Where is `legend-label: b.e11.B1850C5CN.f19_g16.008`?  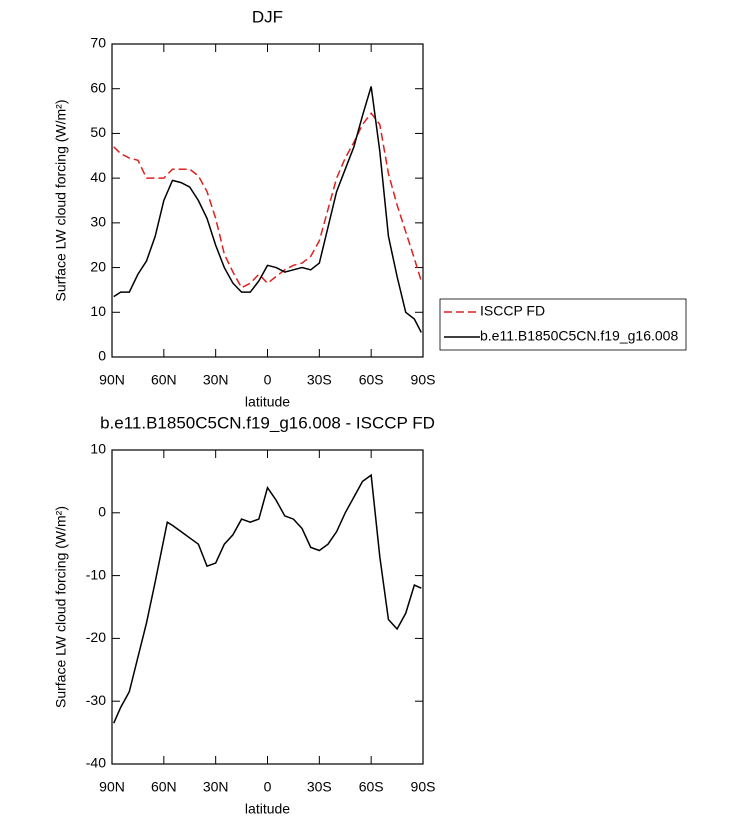
legend-label: b.e11.B1850C5CN.f19_g16.008 is located at coordinates (579, 336).